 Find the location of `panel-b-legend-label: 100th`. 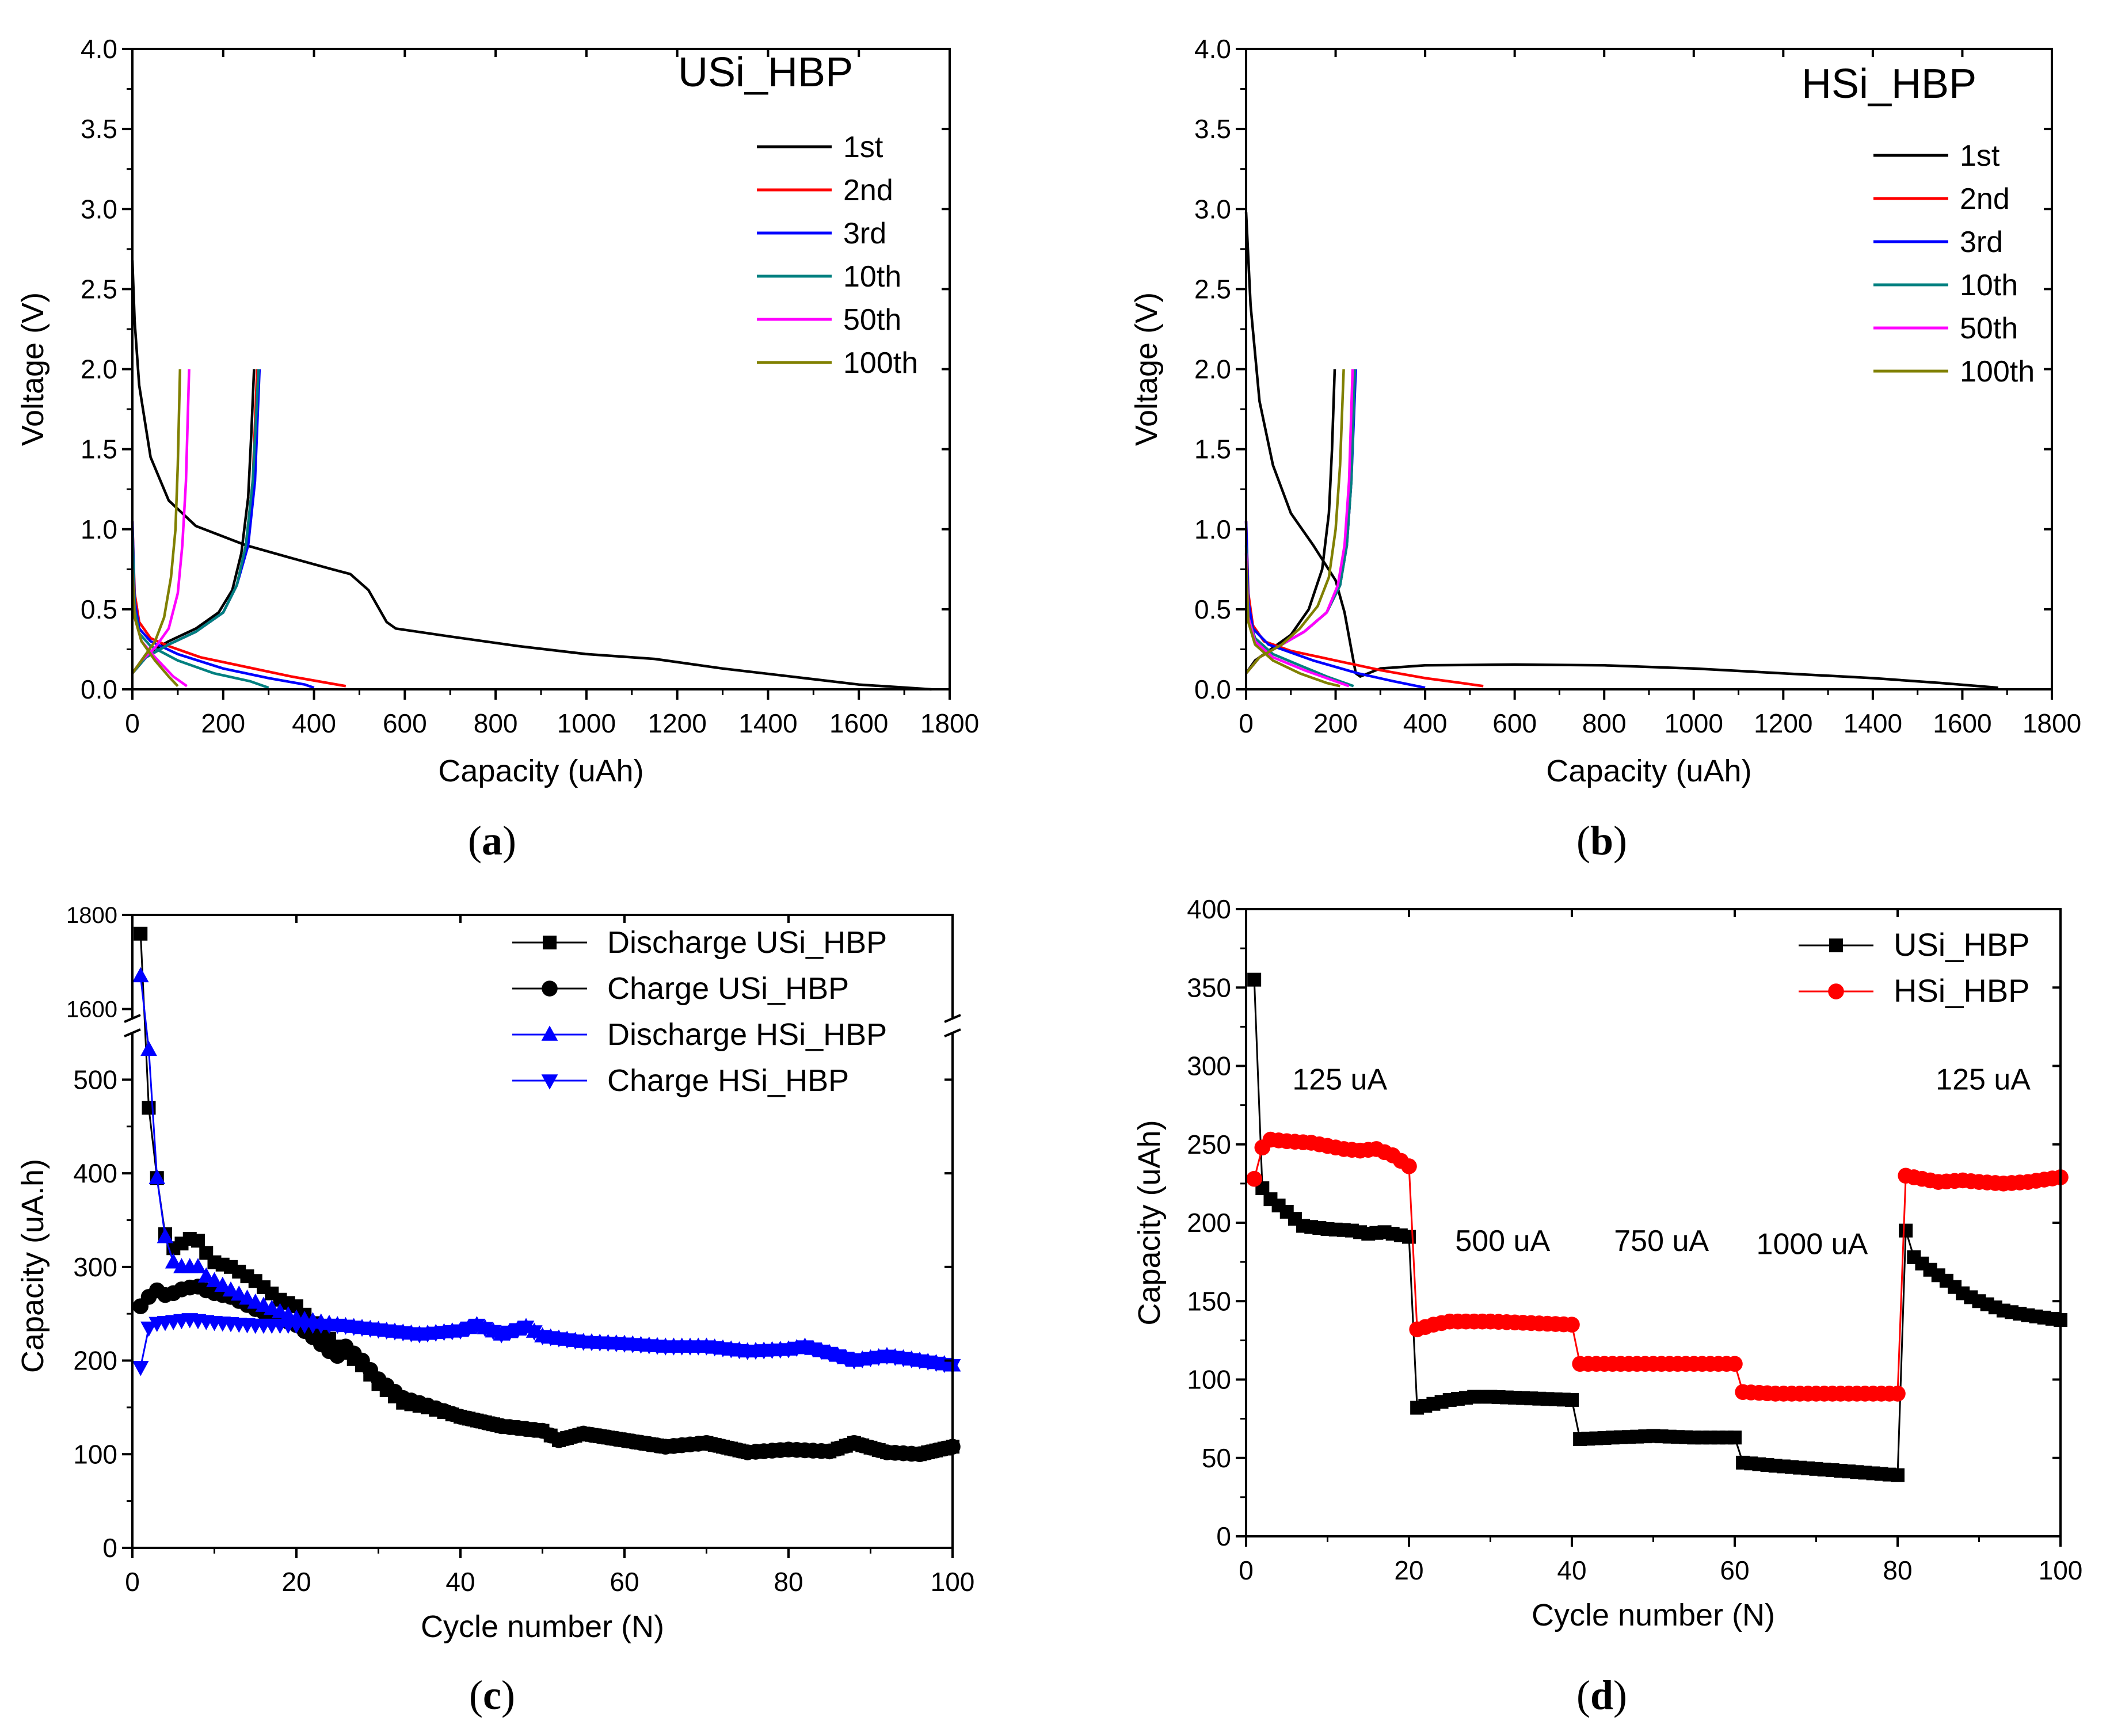

panel-b-legend-label: 100th is located at coordinates (1997, 371).